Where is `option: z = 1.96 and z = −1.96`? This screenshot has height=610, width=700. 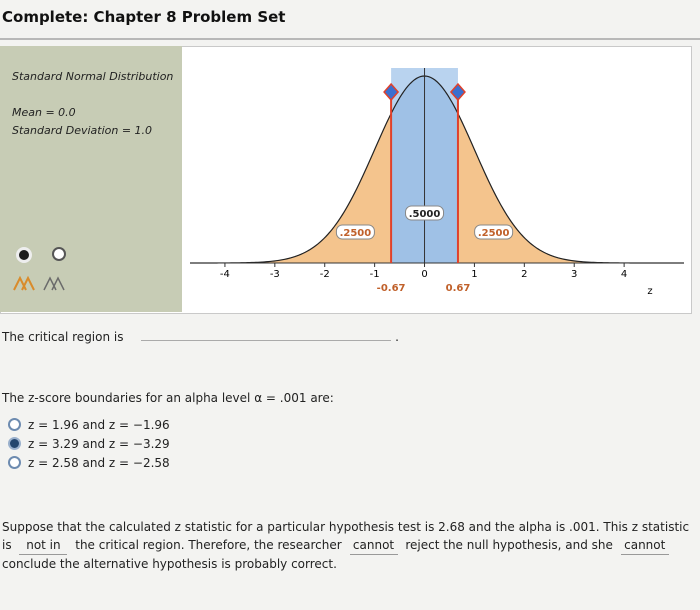
option: z = 1.96 and z = −1.96 is located at coordinates (168, 424).